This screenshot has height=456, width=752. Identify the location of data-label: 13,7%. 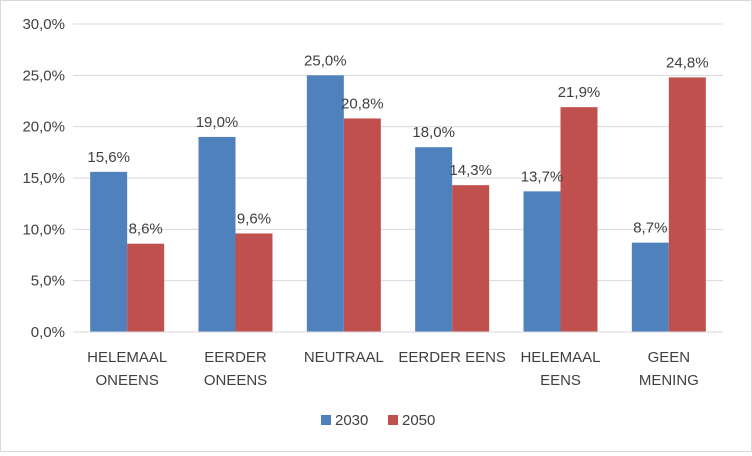
(542, 176).